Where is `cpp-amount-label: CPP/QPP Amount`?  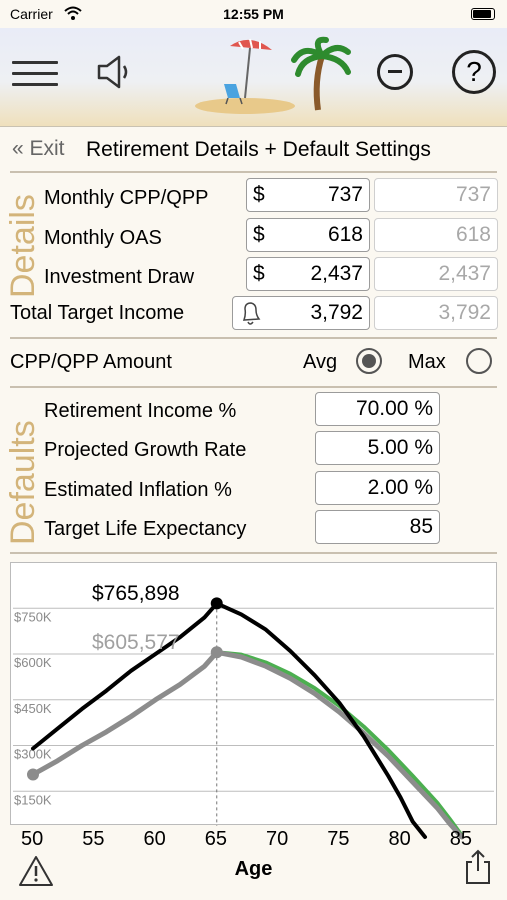
cpp-amount-label: CPP/QPP Amount is located at coordinates (91, 362).